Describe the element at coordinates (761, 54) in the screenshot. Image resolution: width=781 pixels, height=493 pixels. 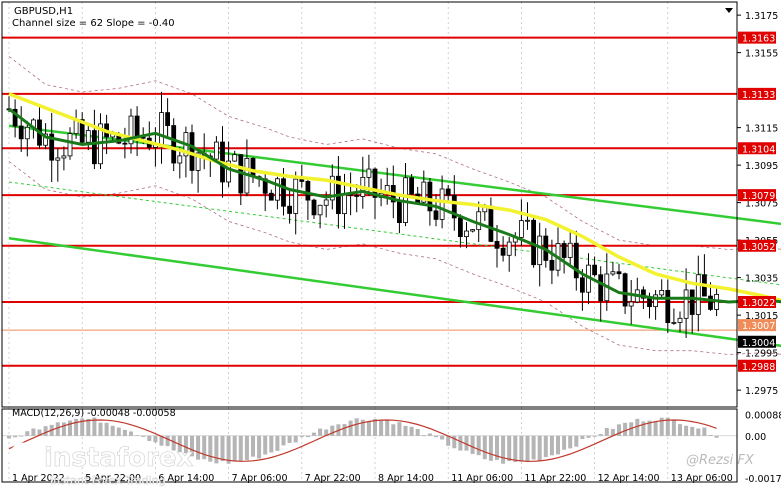
I see `y-tick-label: 1.3155` at that location.